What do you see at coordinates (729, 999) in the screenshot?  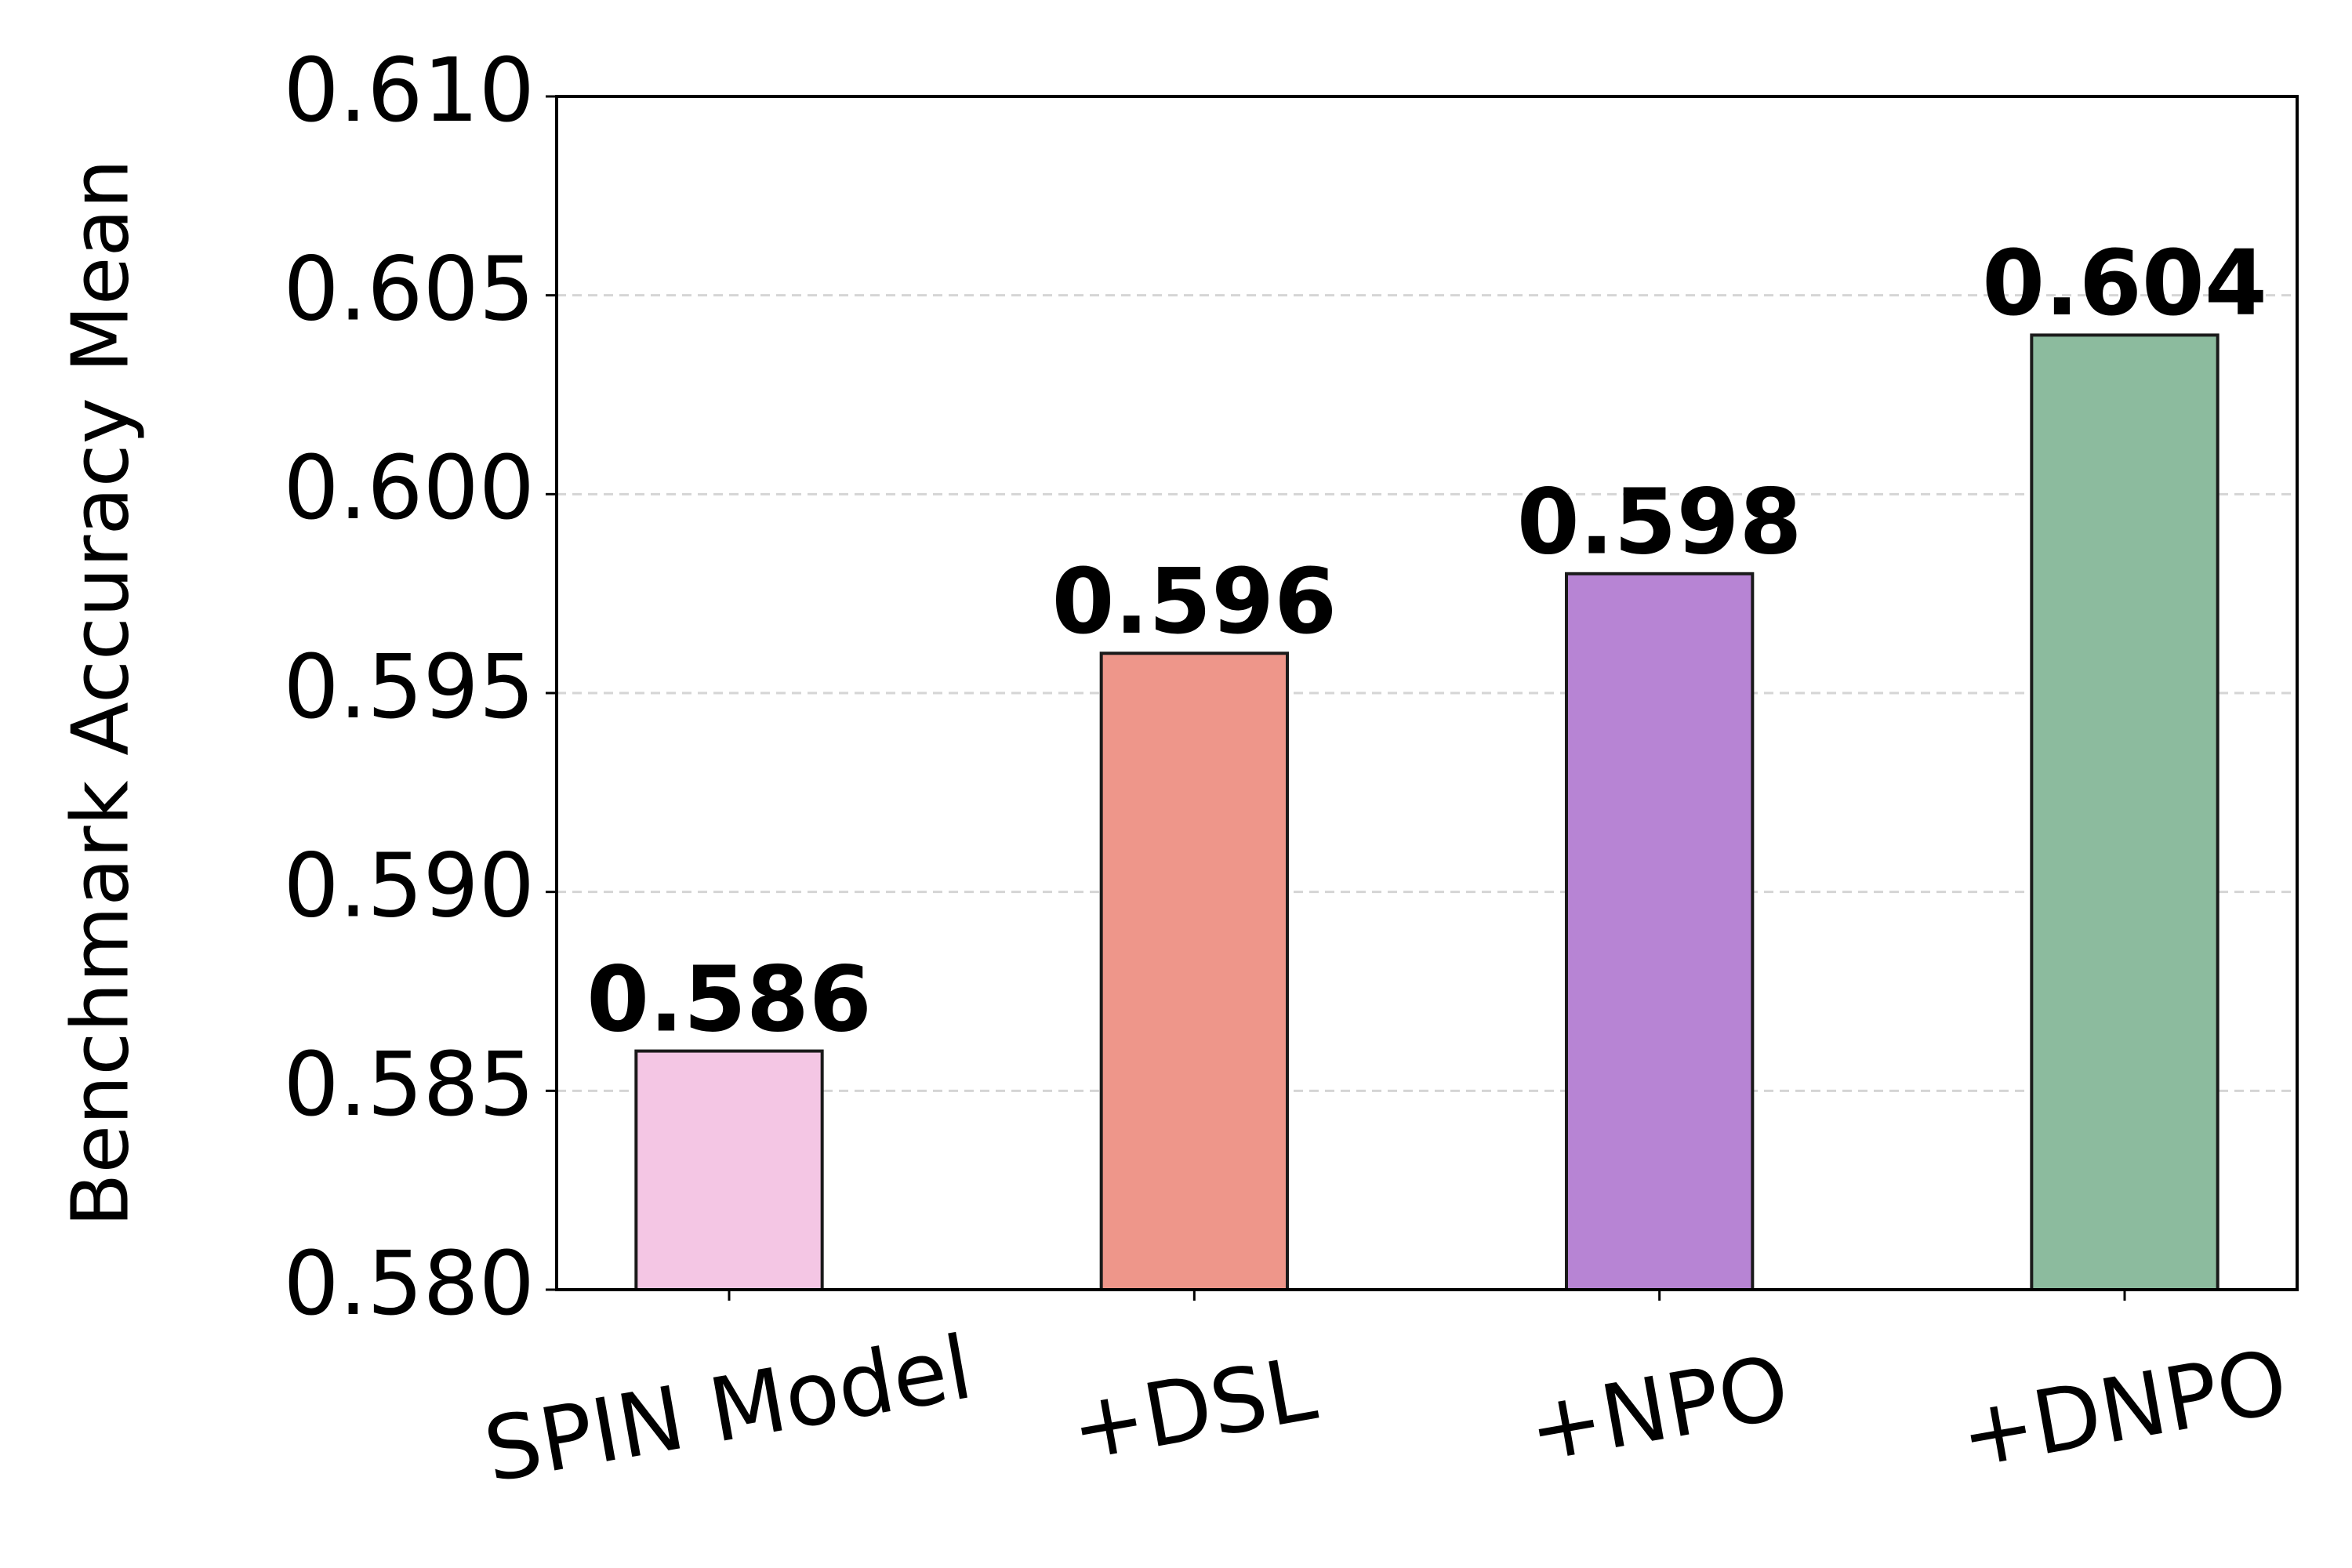 I see `value-label: 0.586` at bounding box center [729, 999].